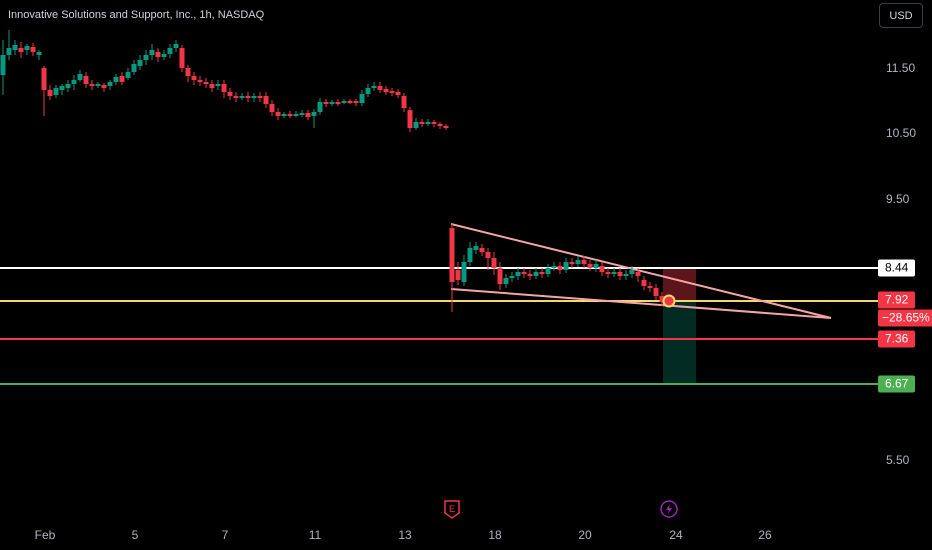 This screenshot has height=550, width=932. I want to click on wedge-upper-trendline, so click(641, 271).